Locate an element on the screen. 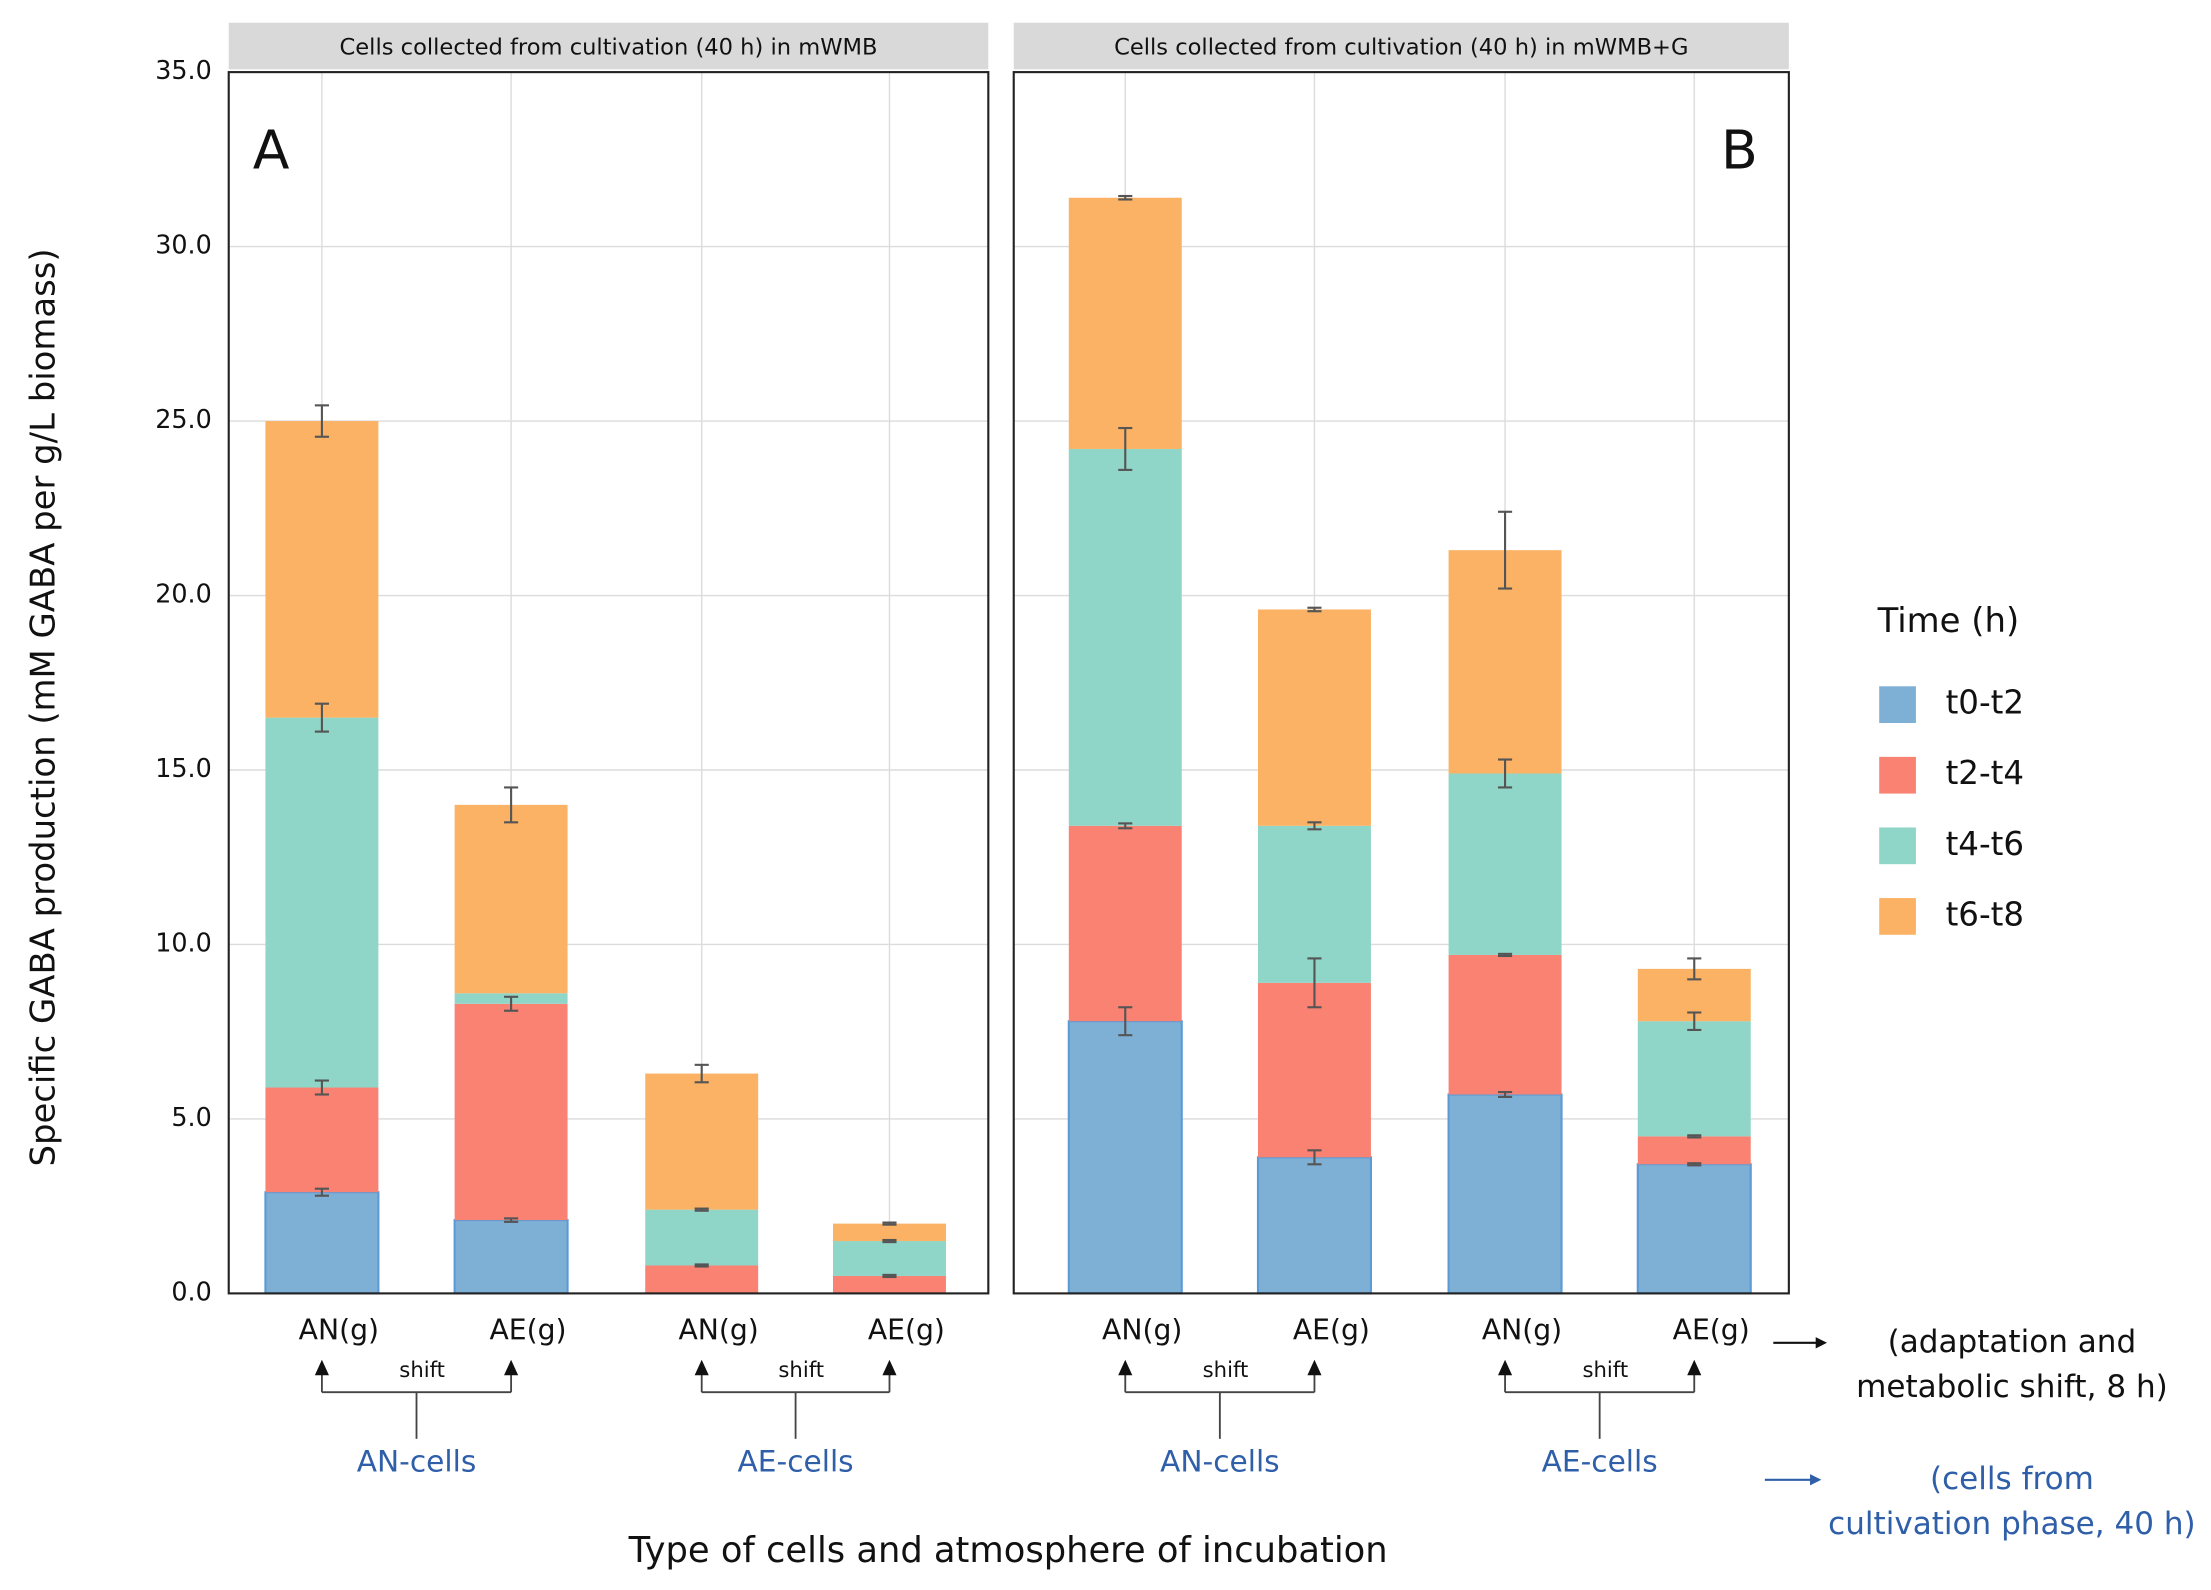  y-tick-label: 30.0 is located at coordinates (183, 245).